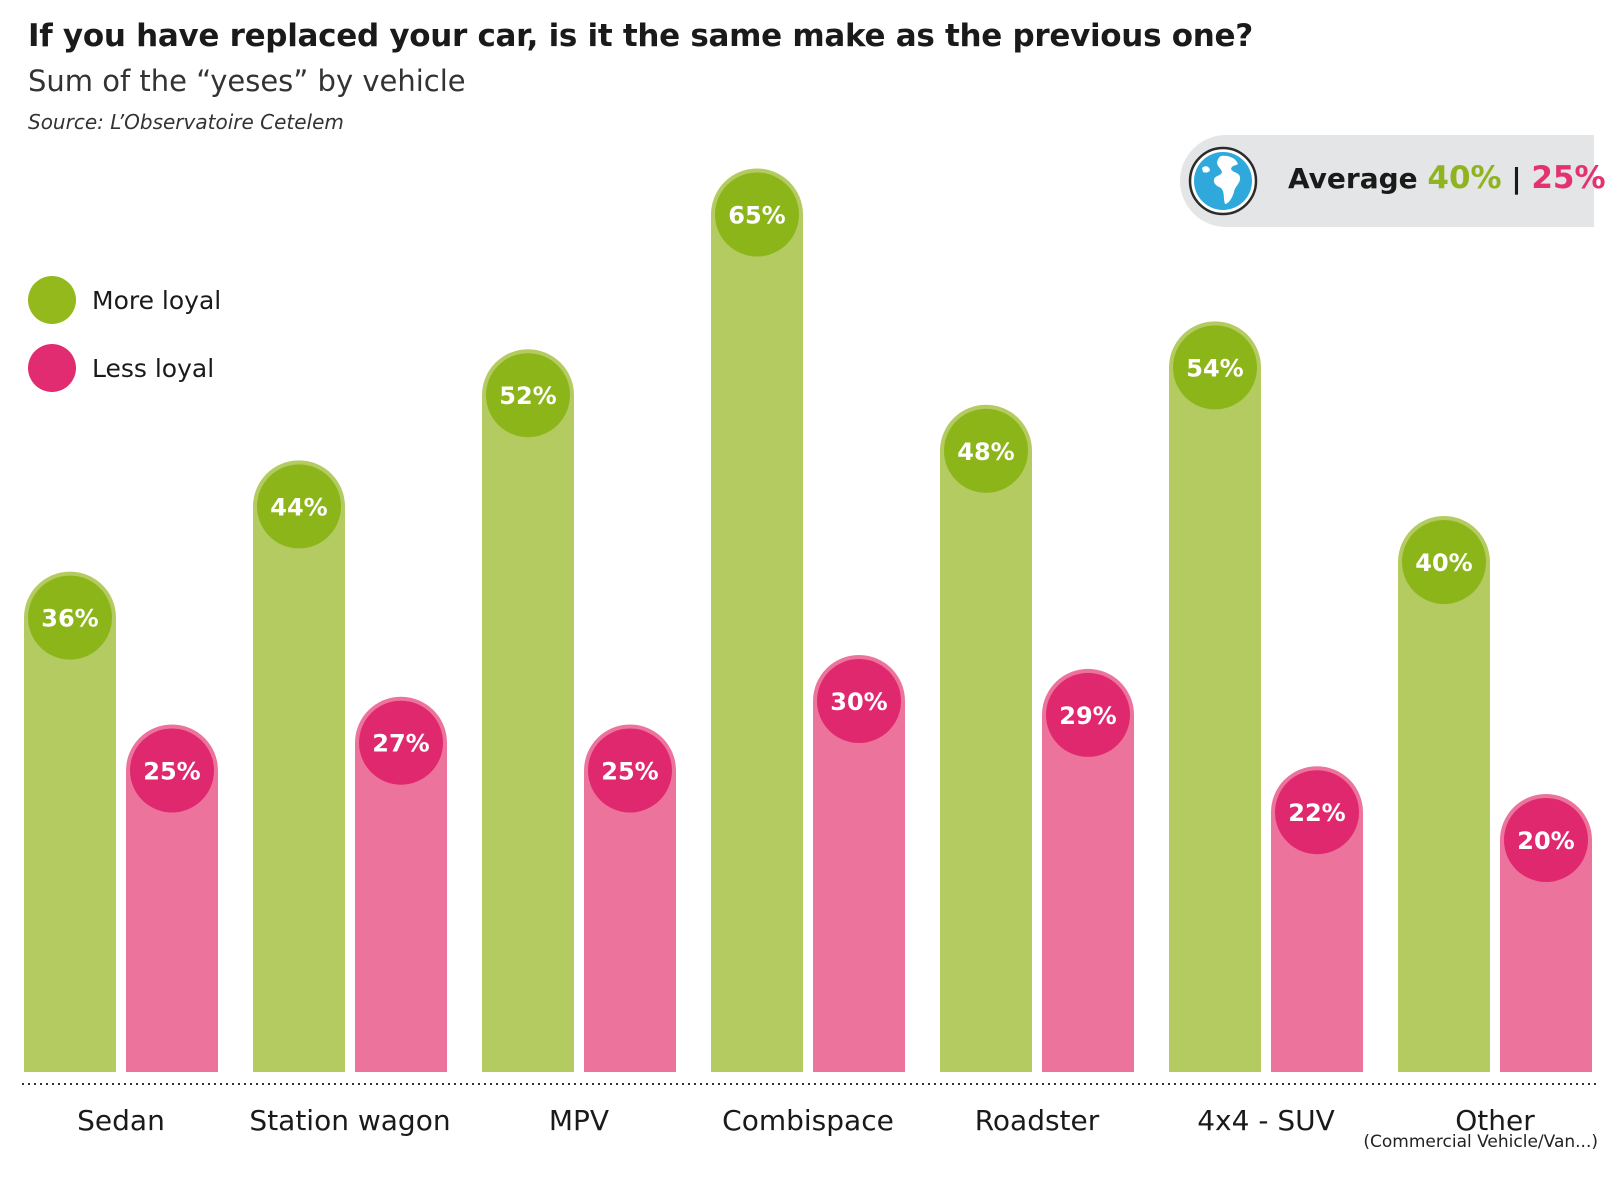 This screenshot has height=1183, width=1624. I want to click on average-less-loyal: 25%, so click(1568, 178).